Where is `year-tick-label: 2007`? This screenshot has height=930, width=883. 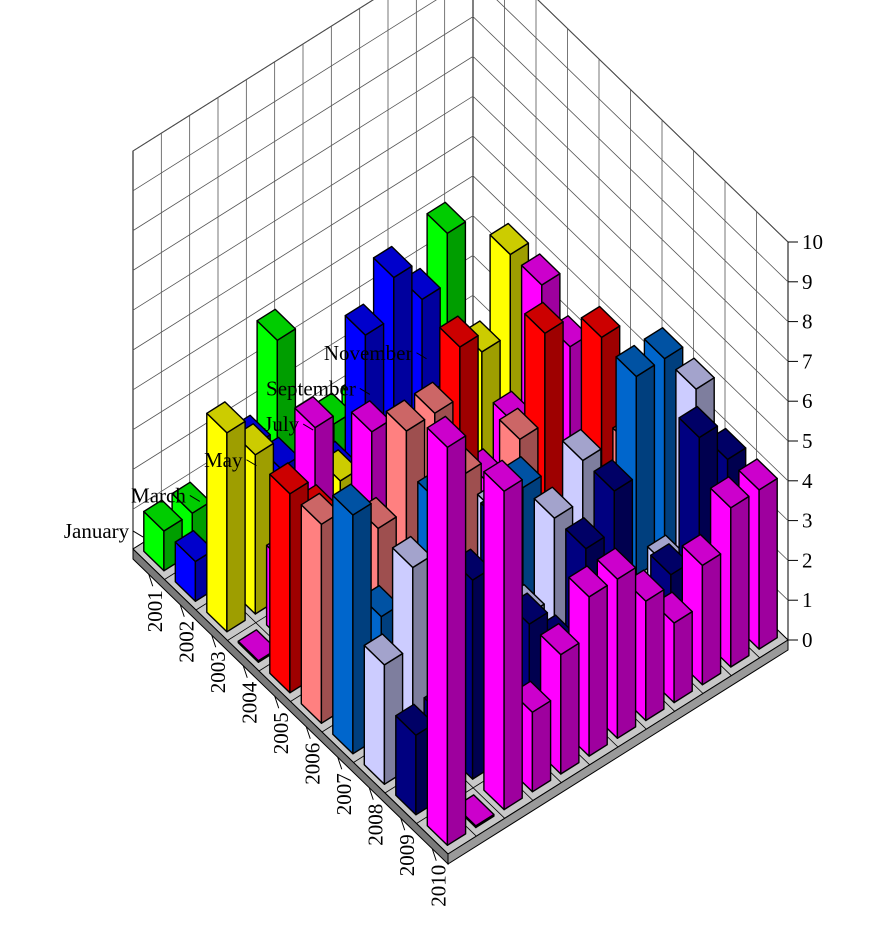
year-tick-label: 2007 is located at coordinates (344, 794).